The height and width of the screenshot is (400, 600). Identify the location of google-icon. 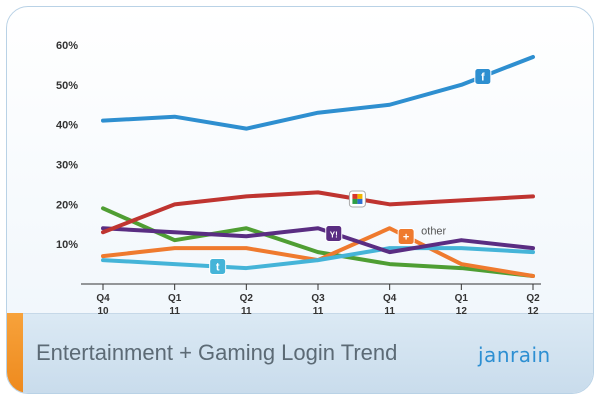
(357, 199).